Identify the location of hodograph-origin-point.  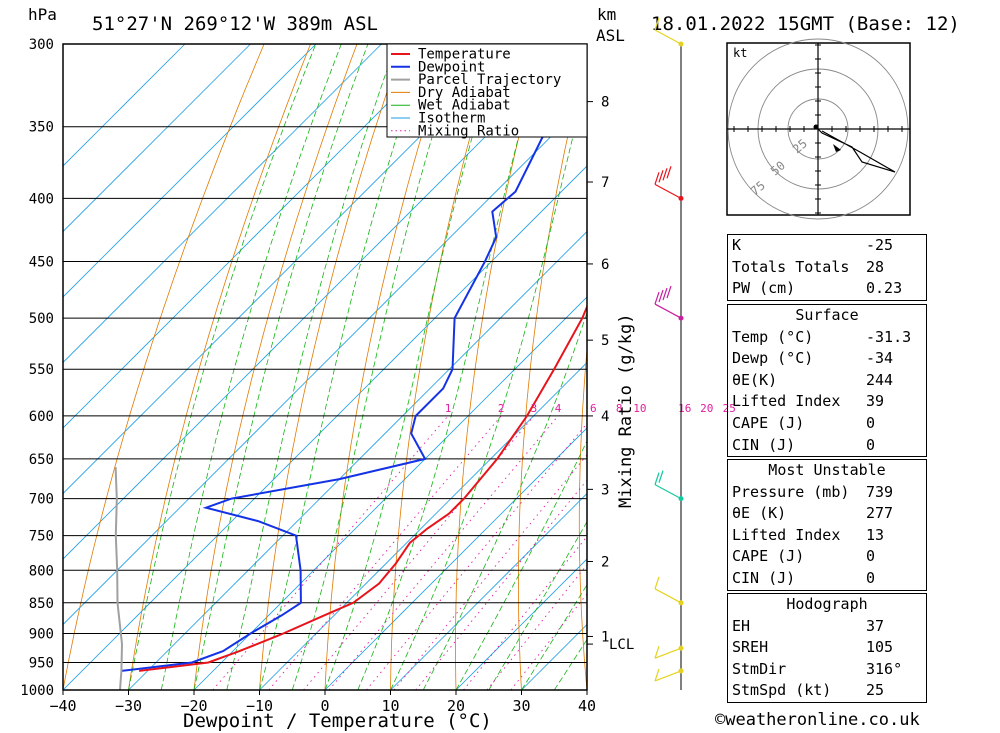
(816, 127).